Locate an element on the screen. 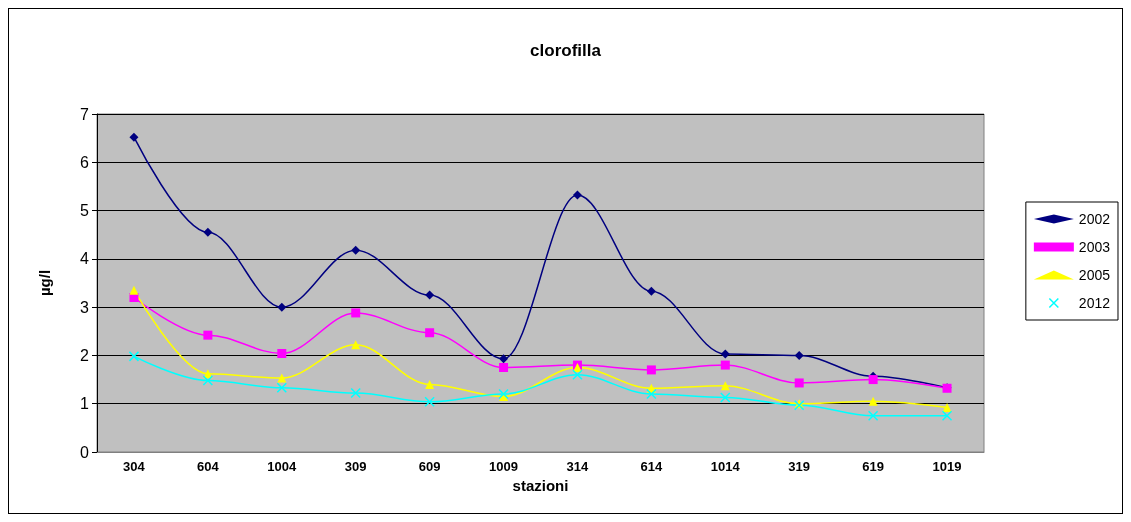 The width and height of the screenshot is (1131, 522). x-tick-label: 604 is located at coordinates (208, 466).